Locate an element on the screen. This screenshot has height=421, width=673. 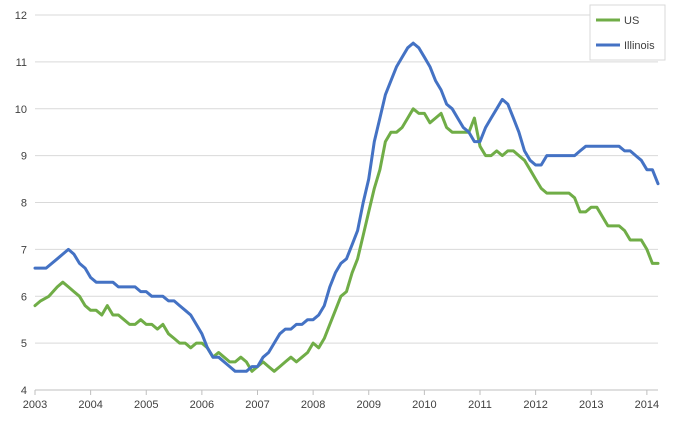
y-tick-label: 7 is located at coordinates (24, 250).